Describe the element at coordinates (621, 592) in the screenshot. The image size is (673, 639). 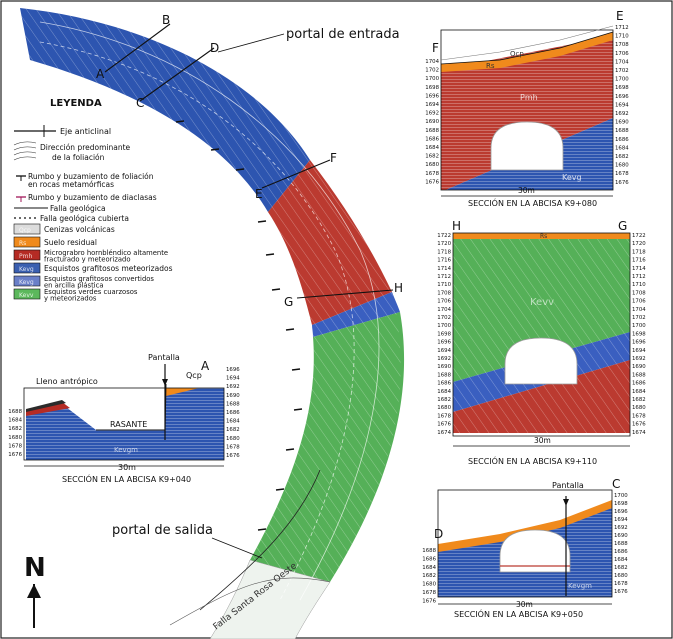
I see `s4-right-ticks-label-12: 1676` at that location.